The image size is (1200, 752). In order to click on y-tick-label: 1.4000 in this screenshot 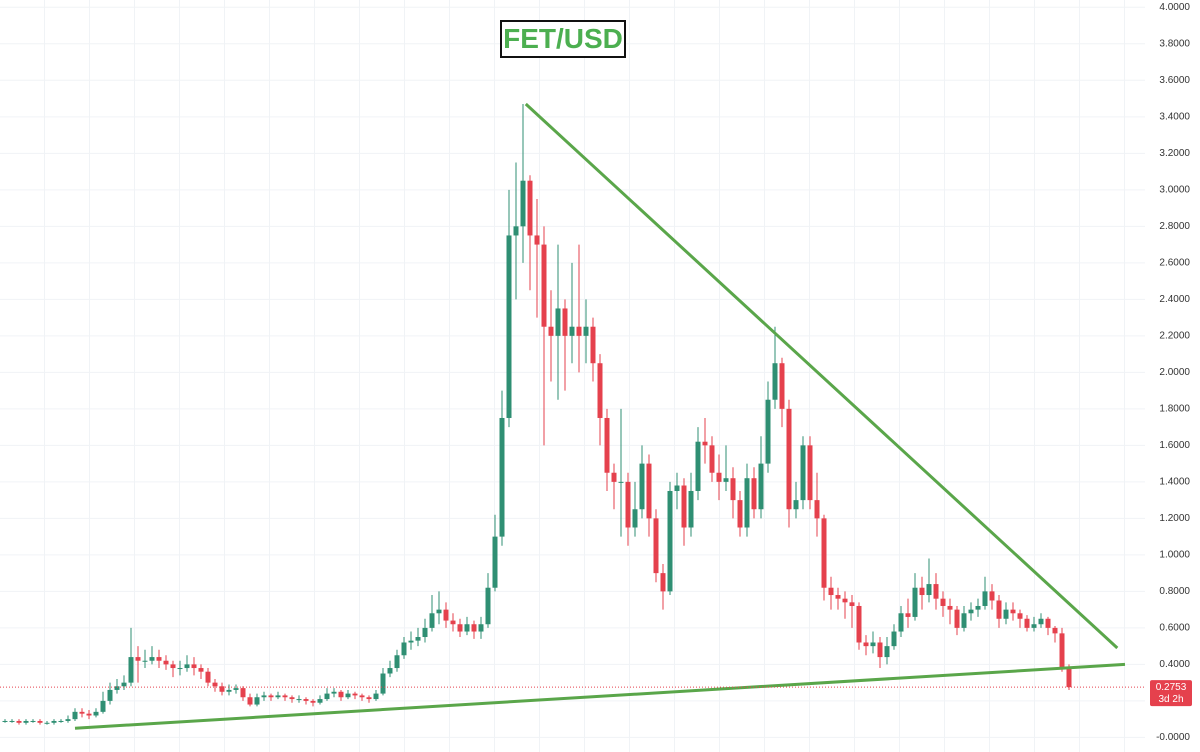, I will do `click(1174, 482)`.